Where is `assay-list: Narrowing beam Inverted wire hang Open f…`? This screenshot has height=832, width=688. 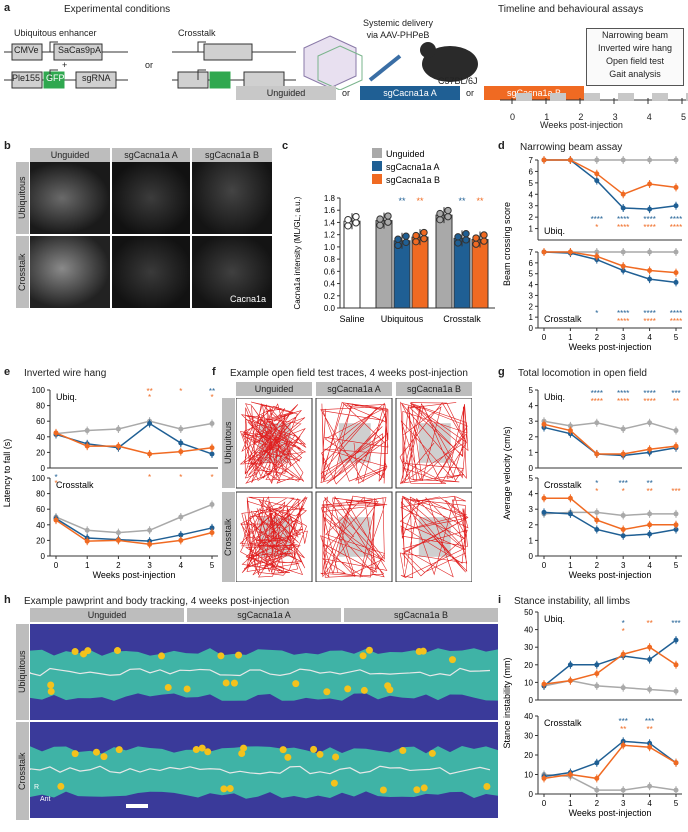 assay-list: Narrowing beam Inverted wire hang Open f… is located at coordinates (635, 57).